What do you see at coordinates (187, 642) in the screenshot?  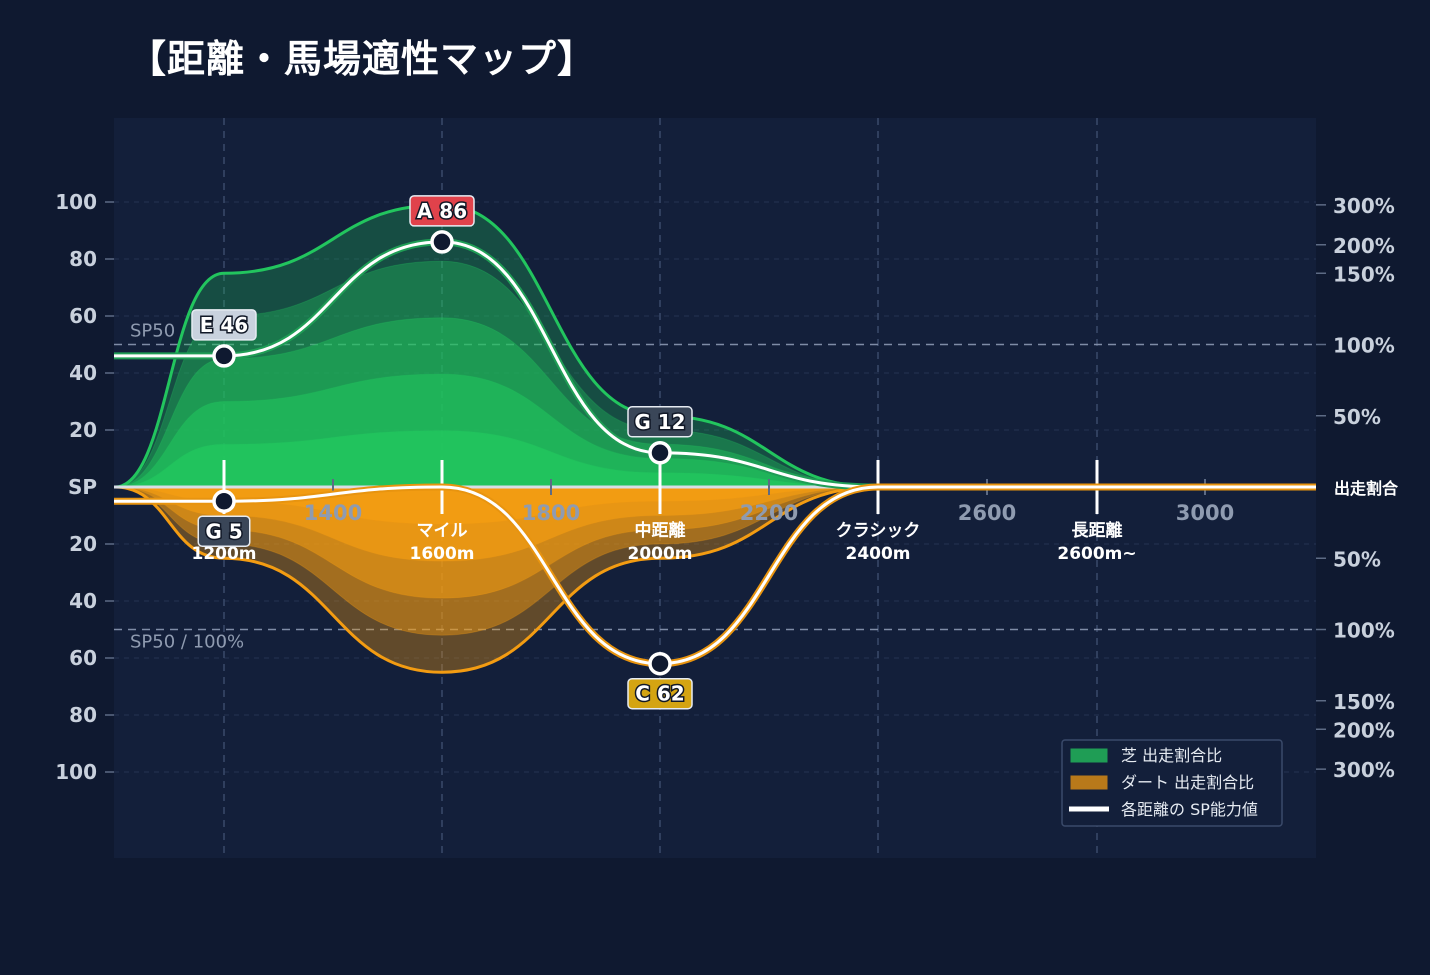 I see `sp50-pct-label: SP50 / 100%` at bounding box center [187, 642].